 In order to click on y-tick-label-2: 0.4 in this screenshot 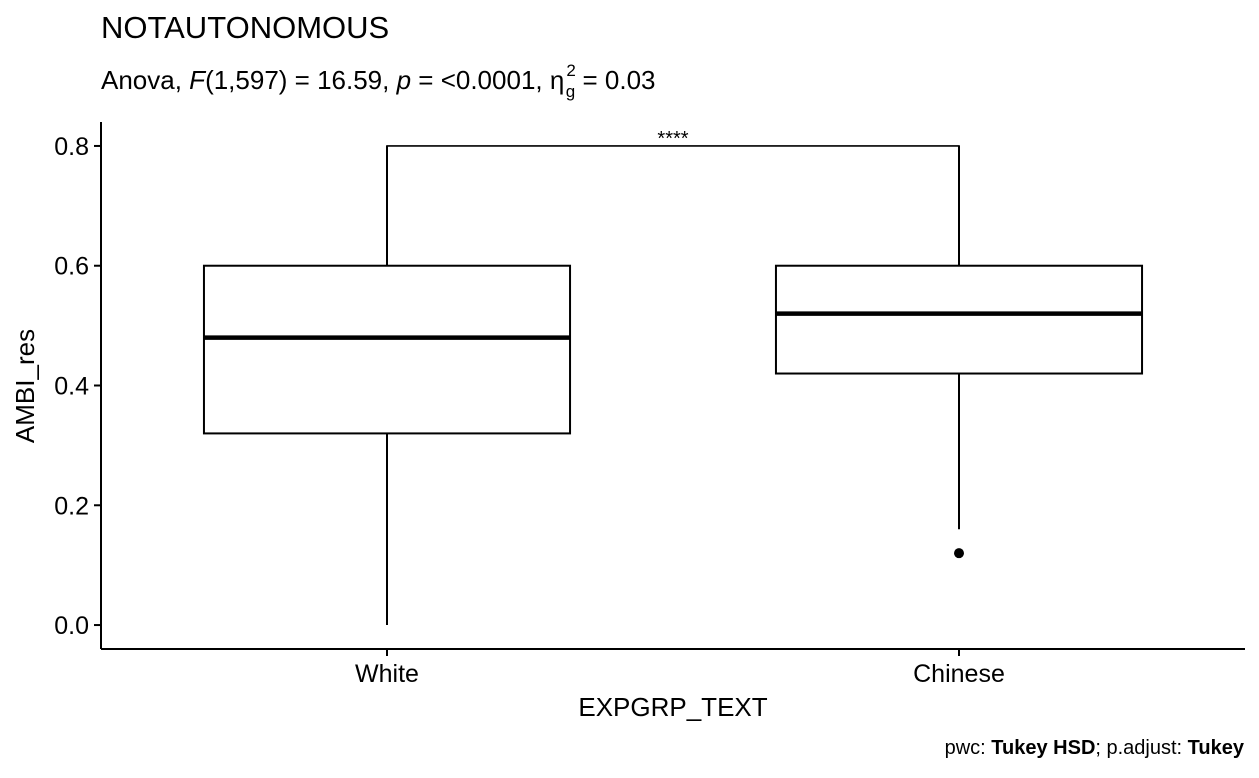, I will do `click(71, 387)`.